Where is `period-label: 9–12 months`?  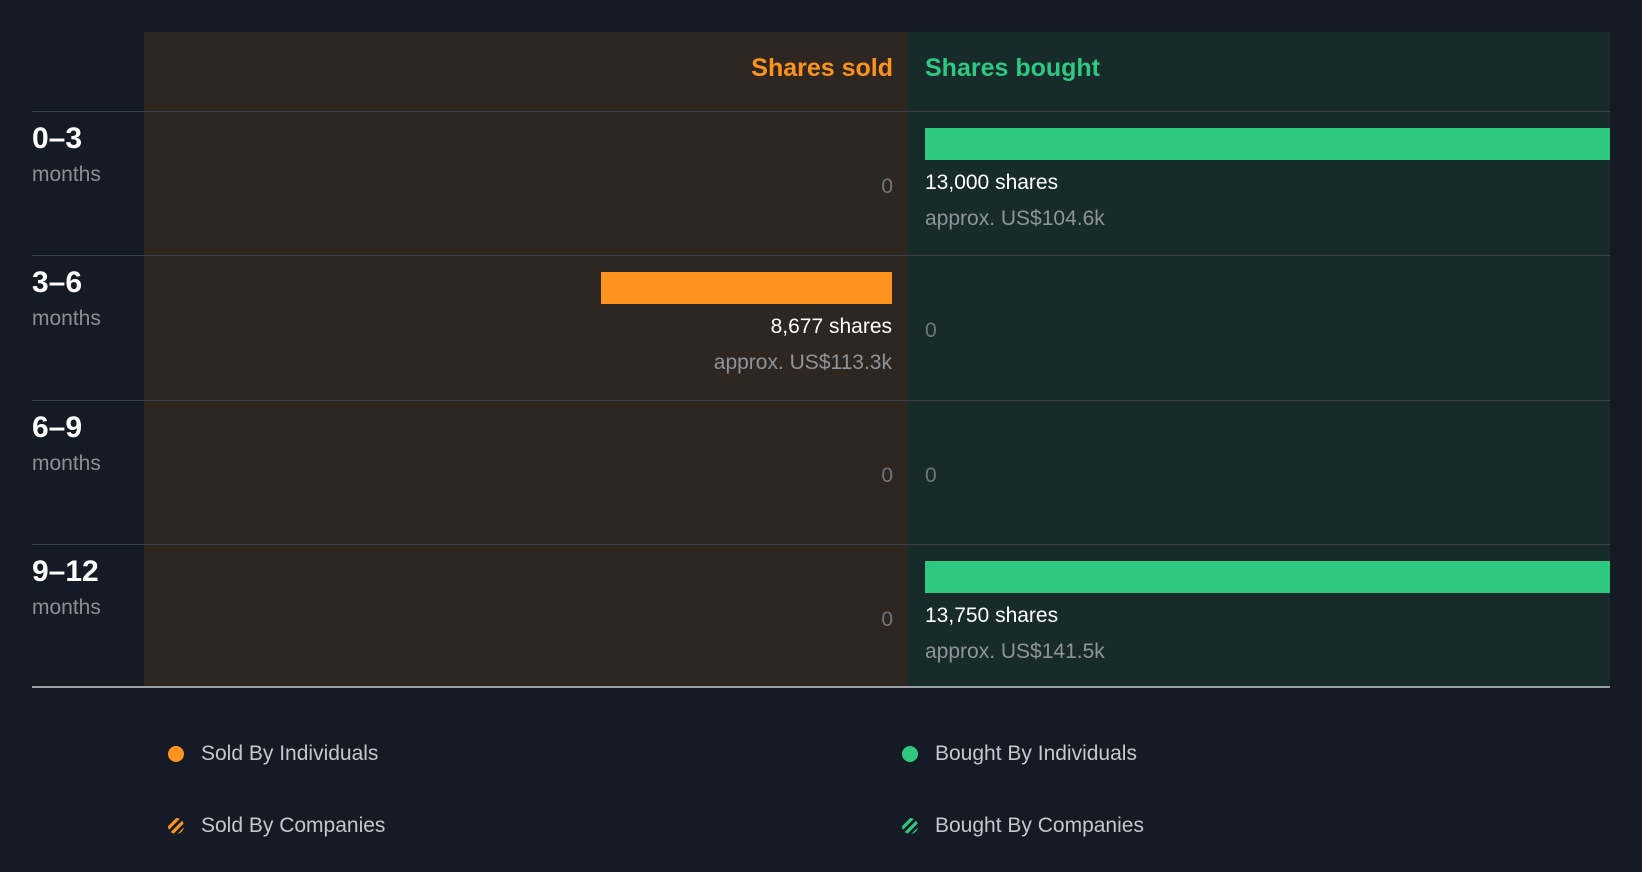 period-label: 9–12 months is located at coordinates (66, 587).